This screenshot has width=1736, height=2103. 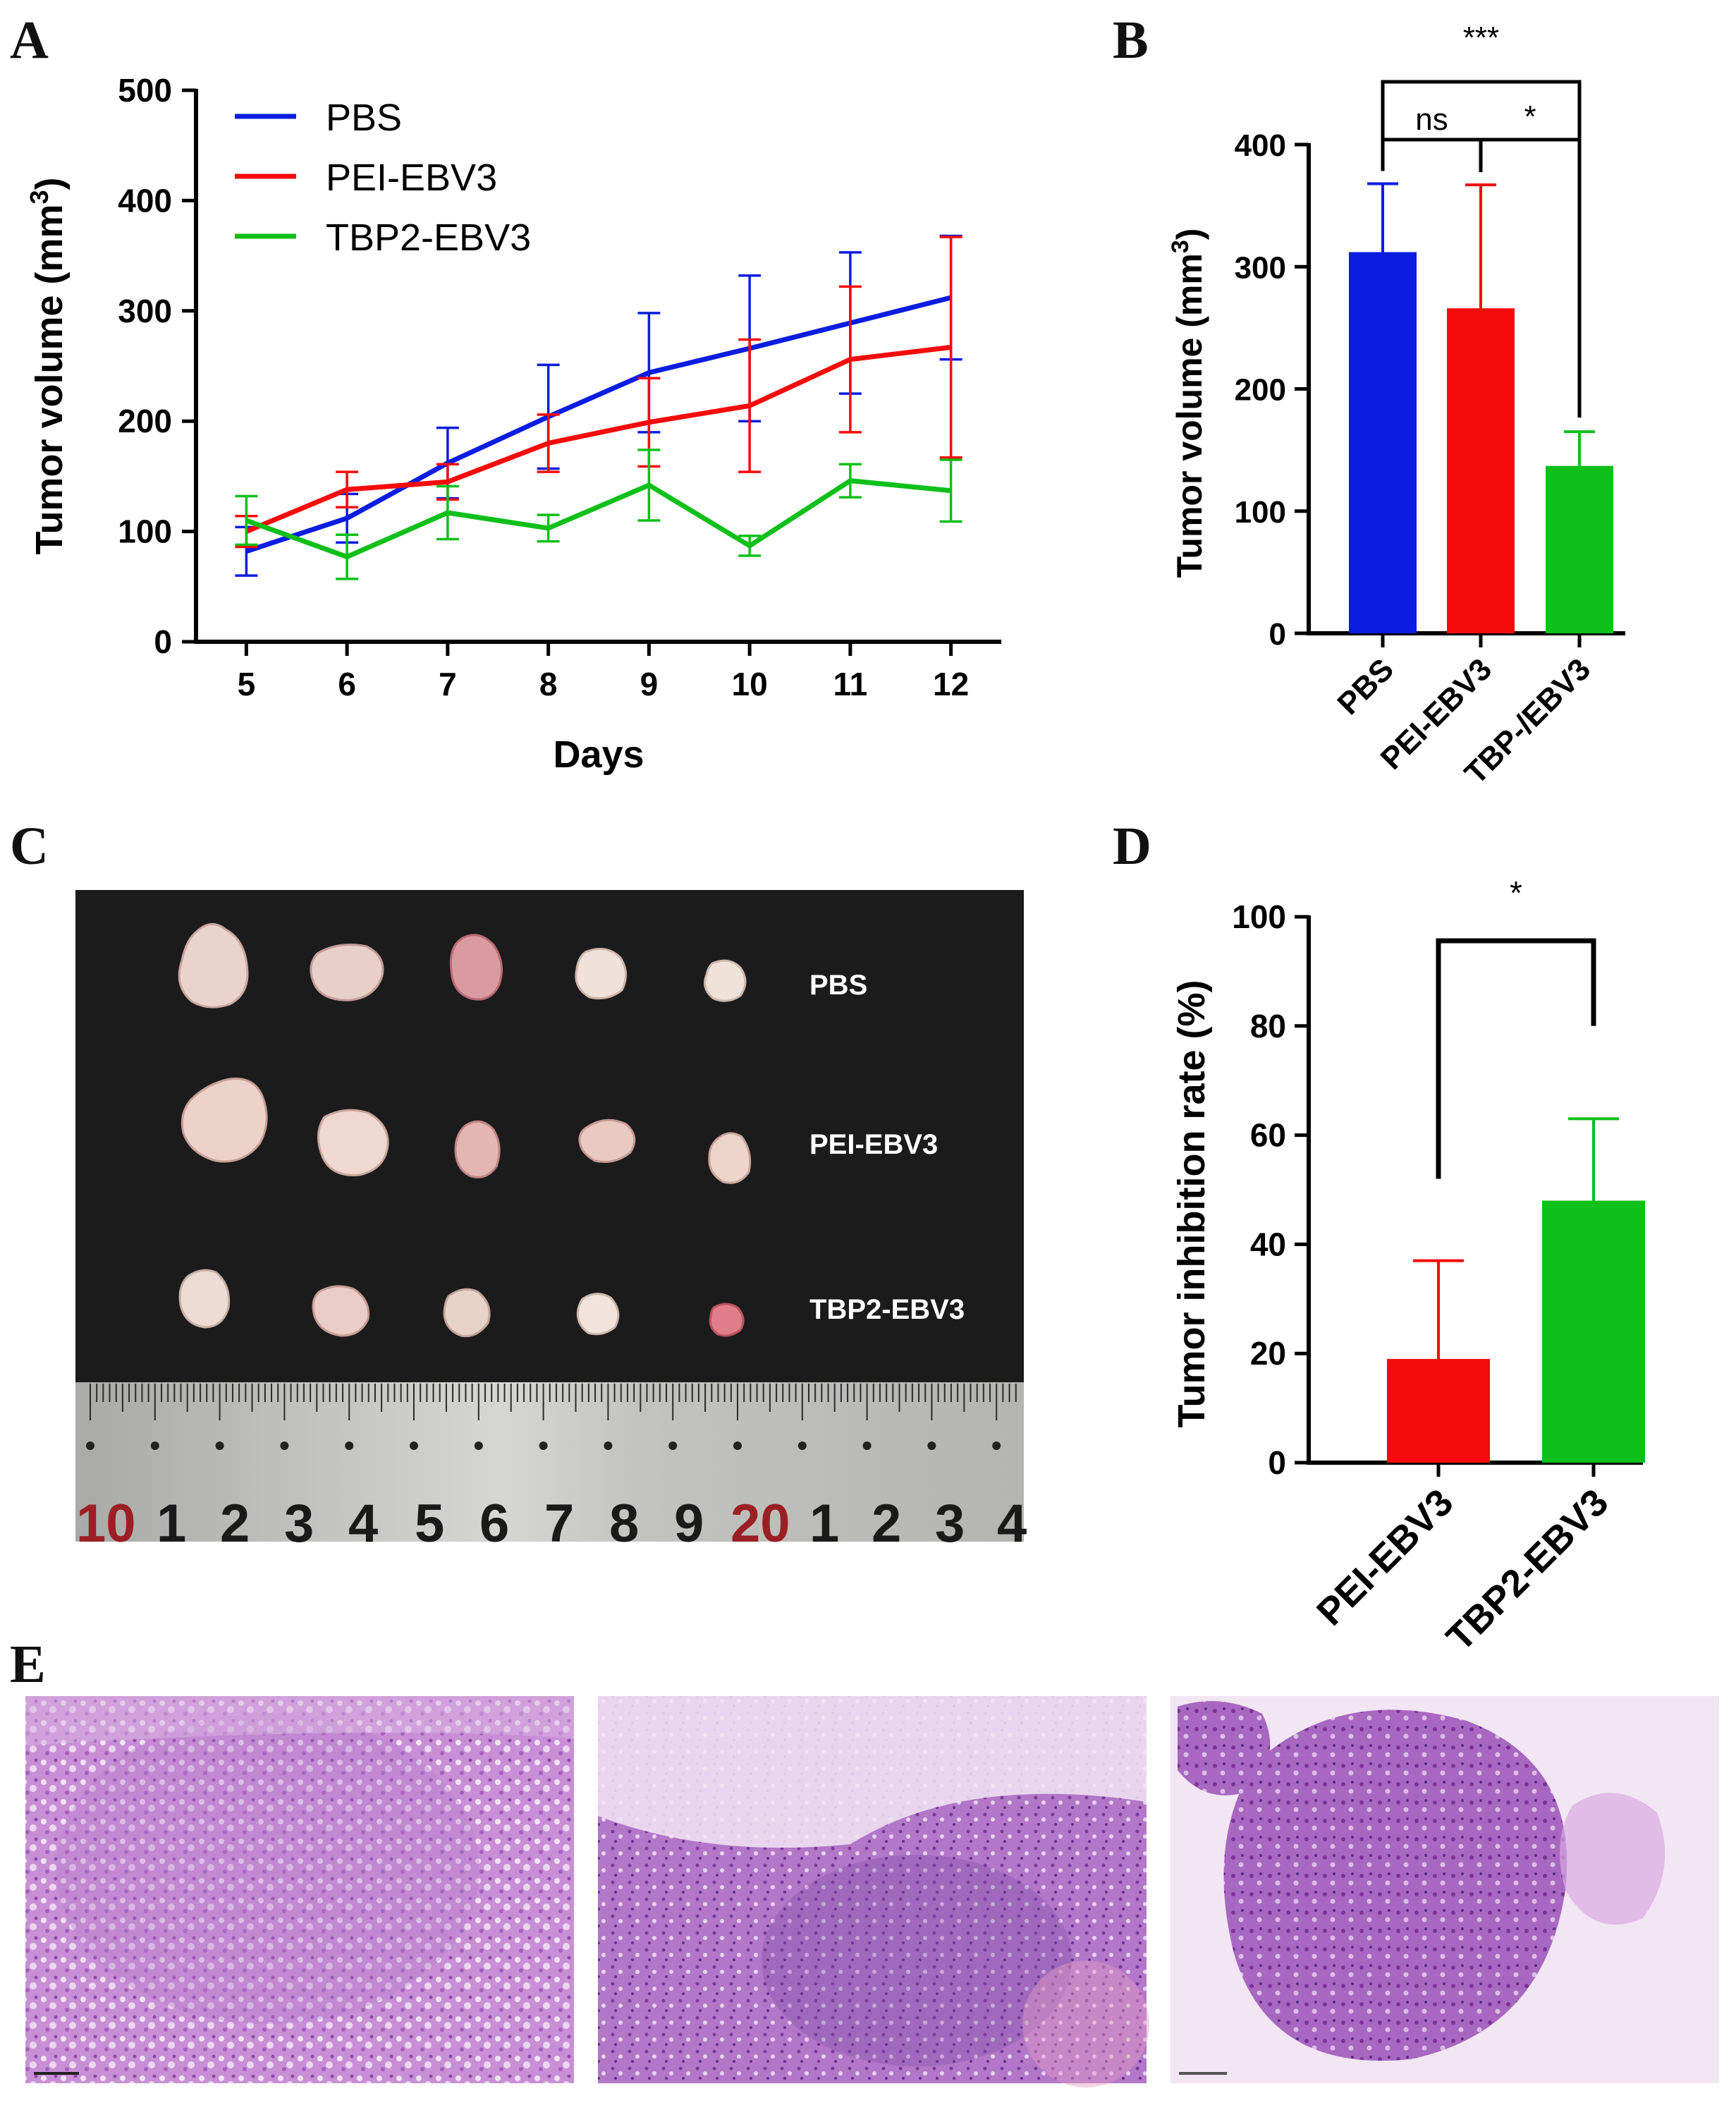 I want to click on panel-letter-b: B, so click(x=1131, y=40).